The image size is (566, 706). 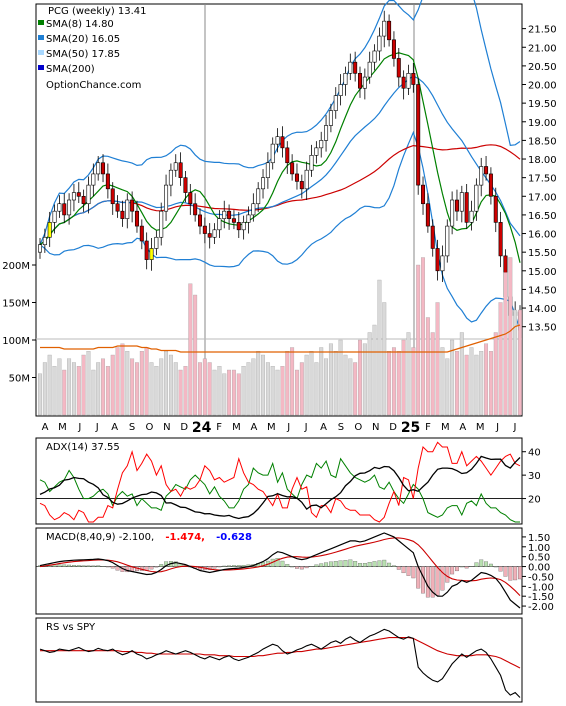 I want to click on macd-tick-label: 1.50, so click(x=539, y=538).